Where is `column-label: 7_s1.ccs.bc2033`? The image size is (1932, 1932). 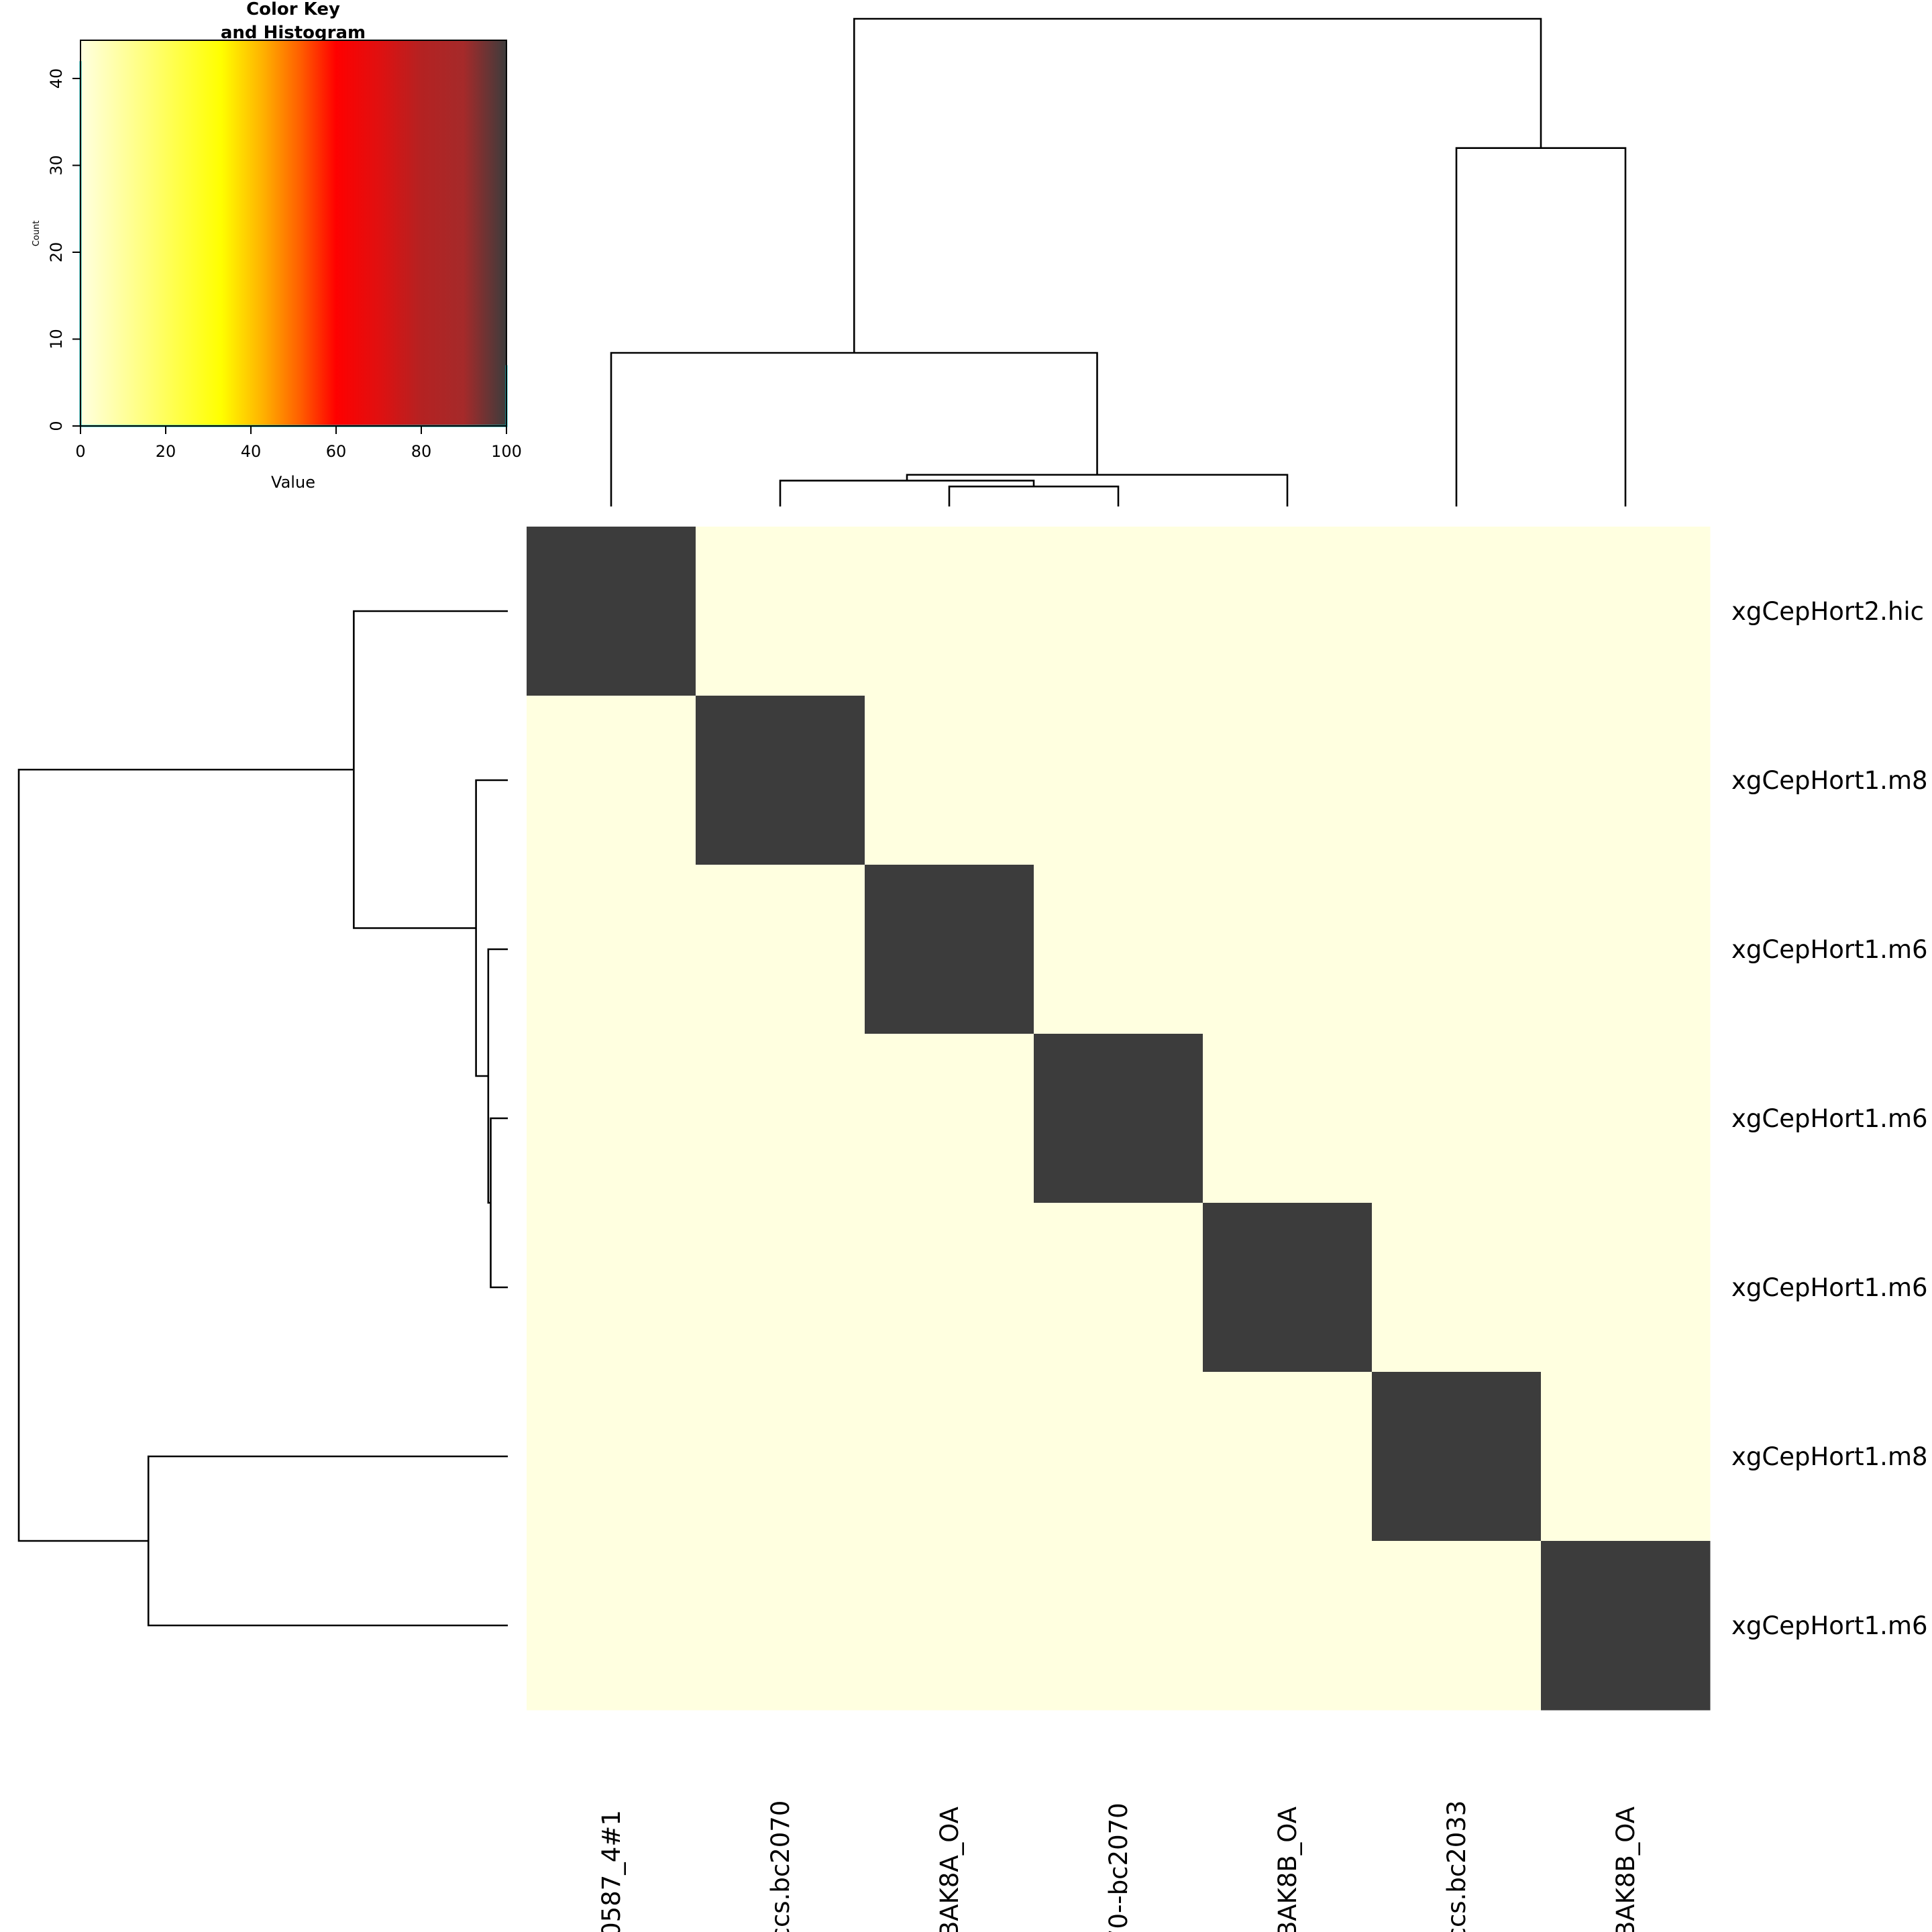 column-label: 7_s1.ccs.bc2033 is located at coordinates (1456, 1866).